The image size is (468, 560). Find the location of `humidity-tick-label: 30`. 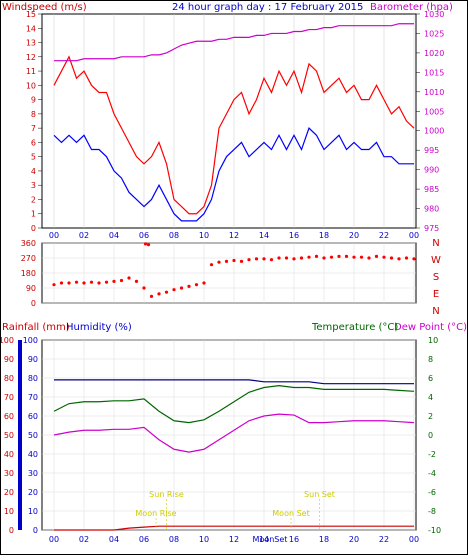

humidity-tick-label: 30 is located at coordinates (33, 473).